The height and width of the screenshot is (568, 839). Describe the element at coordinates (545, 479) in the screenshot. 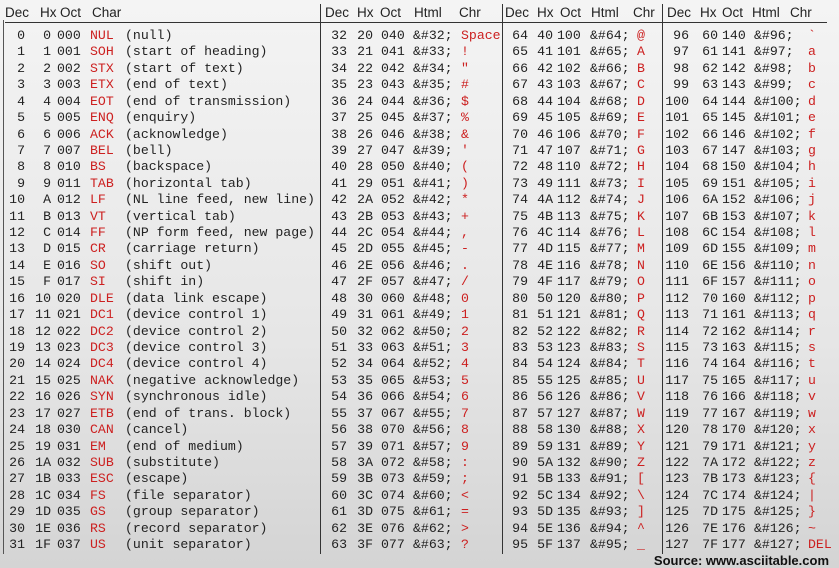

I see `hex-value: 5B` at that location.